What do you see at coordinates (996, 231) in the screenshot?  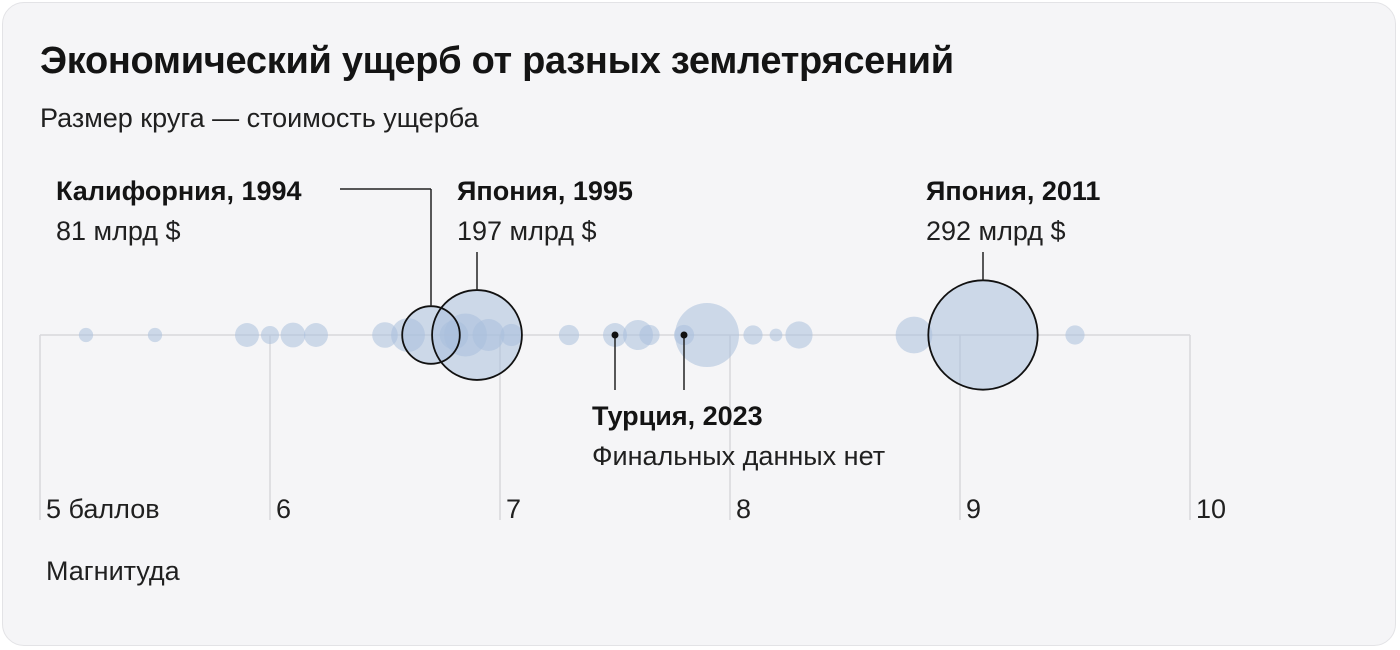 I see `annotation-value-japan-2011: 292 млрд $` at bounding box center [996, 231].